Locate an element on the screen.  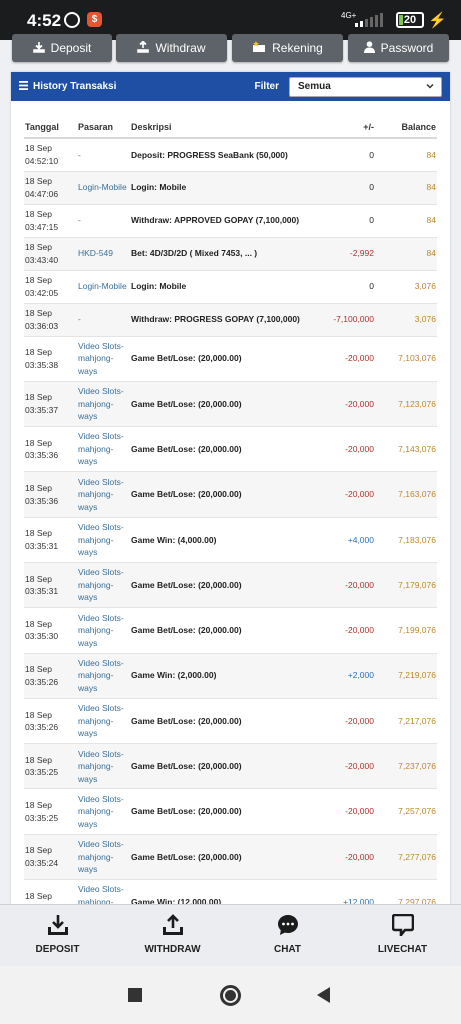
row-balance: 7,219,076 is located at coordinates (406, 676).